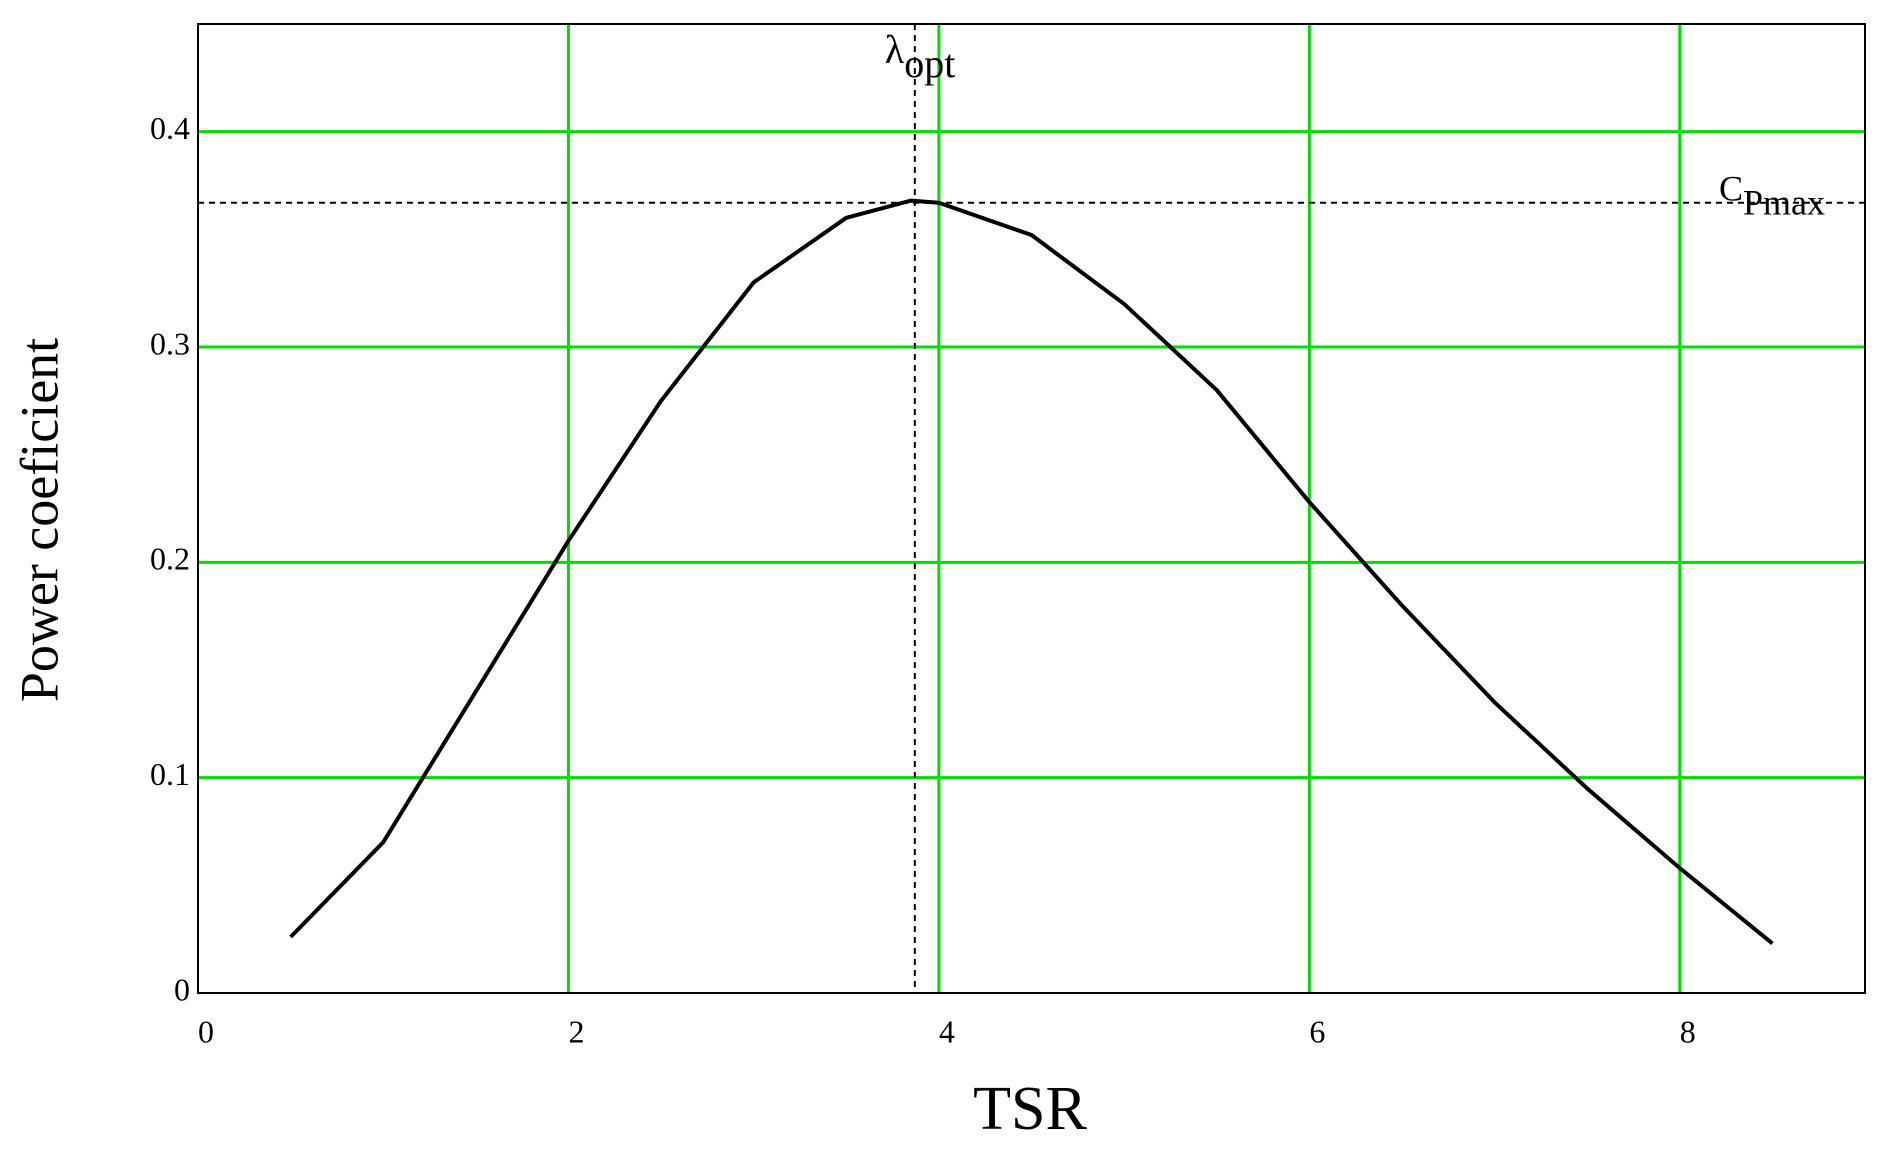 The image size is (1883, 1156). I want to click on annotation-sub: opt, so click(929, 63).